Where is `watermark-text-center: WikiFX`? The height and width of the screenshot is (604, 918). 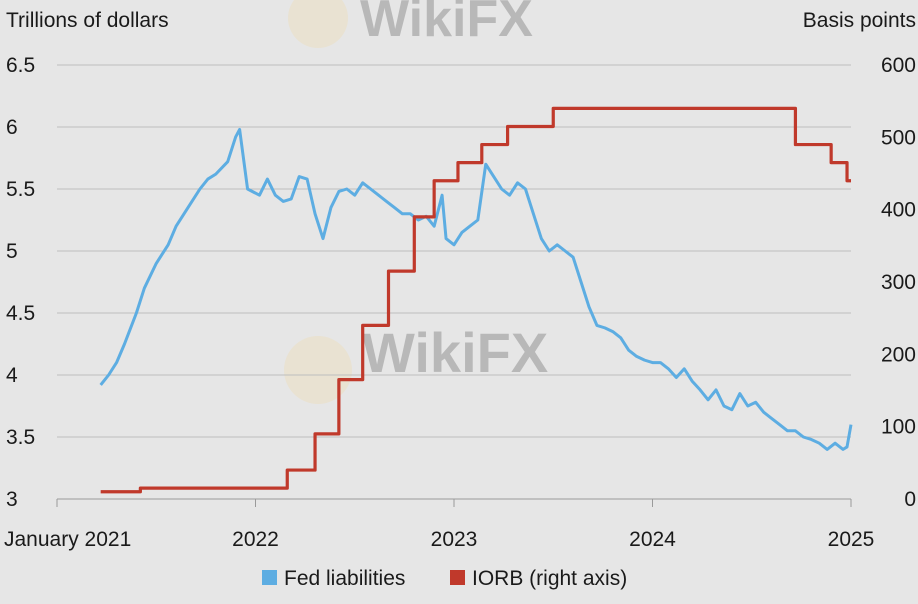 watermark-text-center: WikiFX is located at coordinates (455, 352).